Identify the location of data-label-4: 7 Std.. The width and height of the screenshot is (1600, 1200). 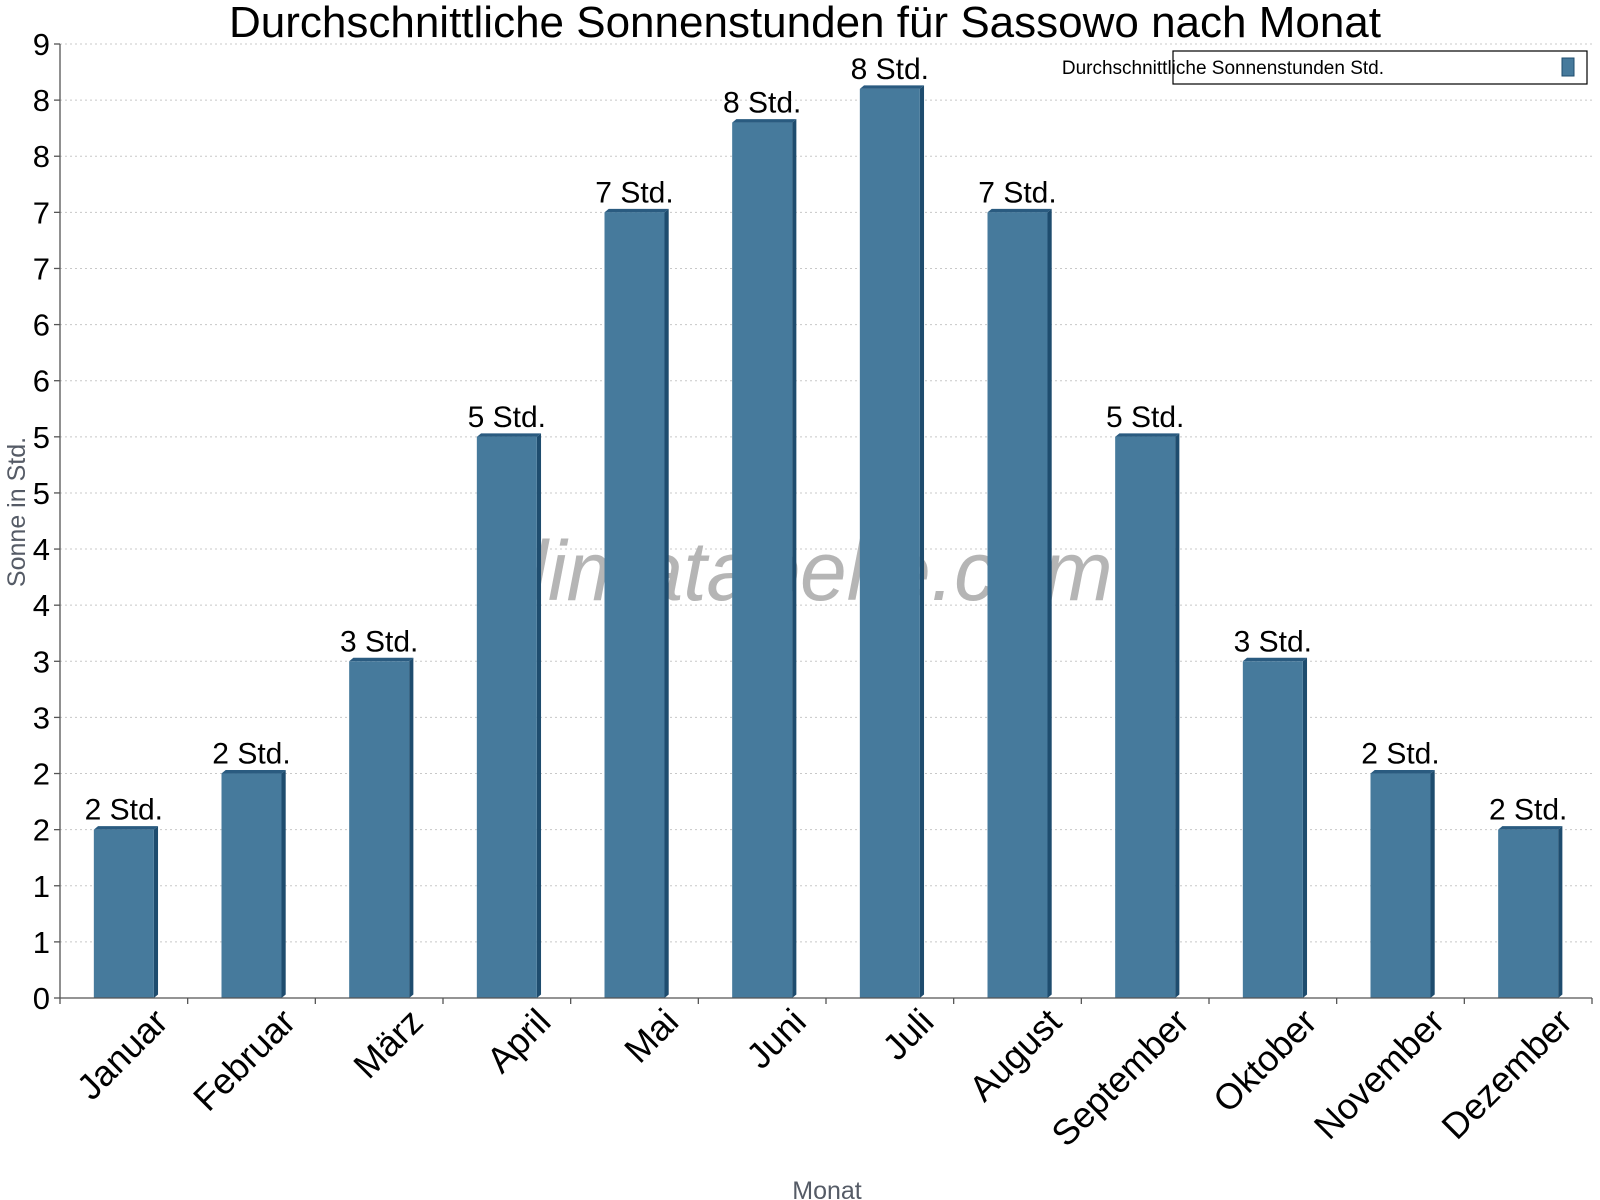
(634, 192).